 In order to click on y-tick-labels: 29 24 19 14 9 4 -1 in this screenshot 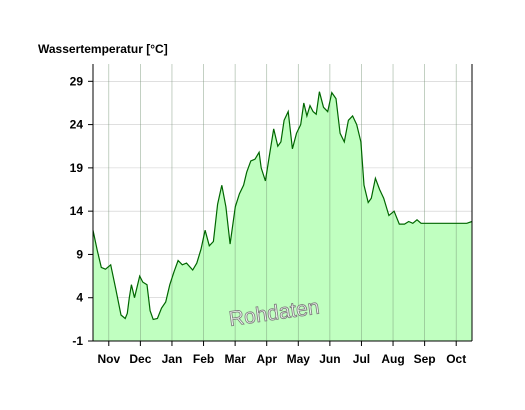, I will do `click(77, 211)`.